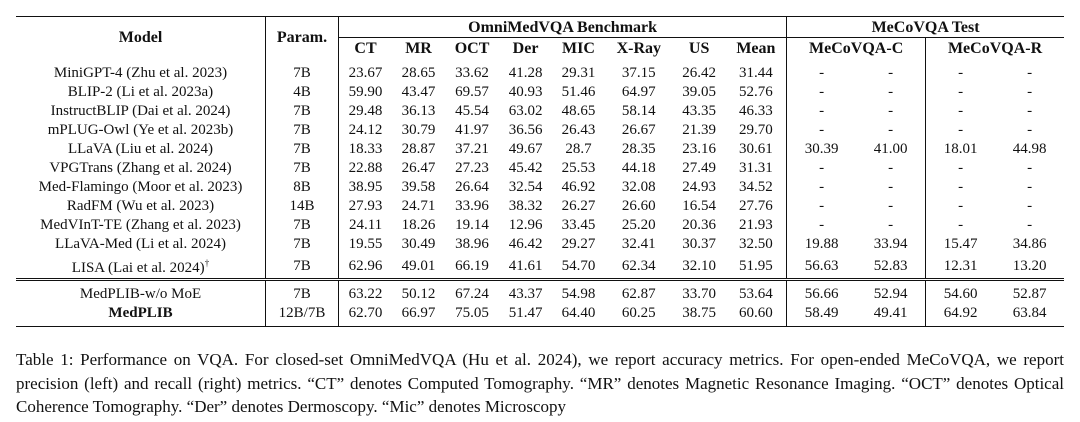 This screenshot has height=422, width=1080. Describe the element at coordinates (1029, 315) in the screenshot. I see `cell-value: 63.84` at that location.